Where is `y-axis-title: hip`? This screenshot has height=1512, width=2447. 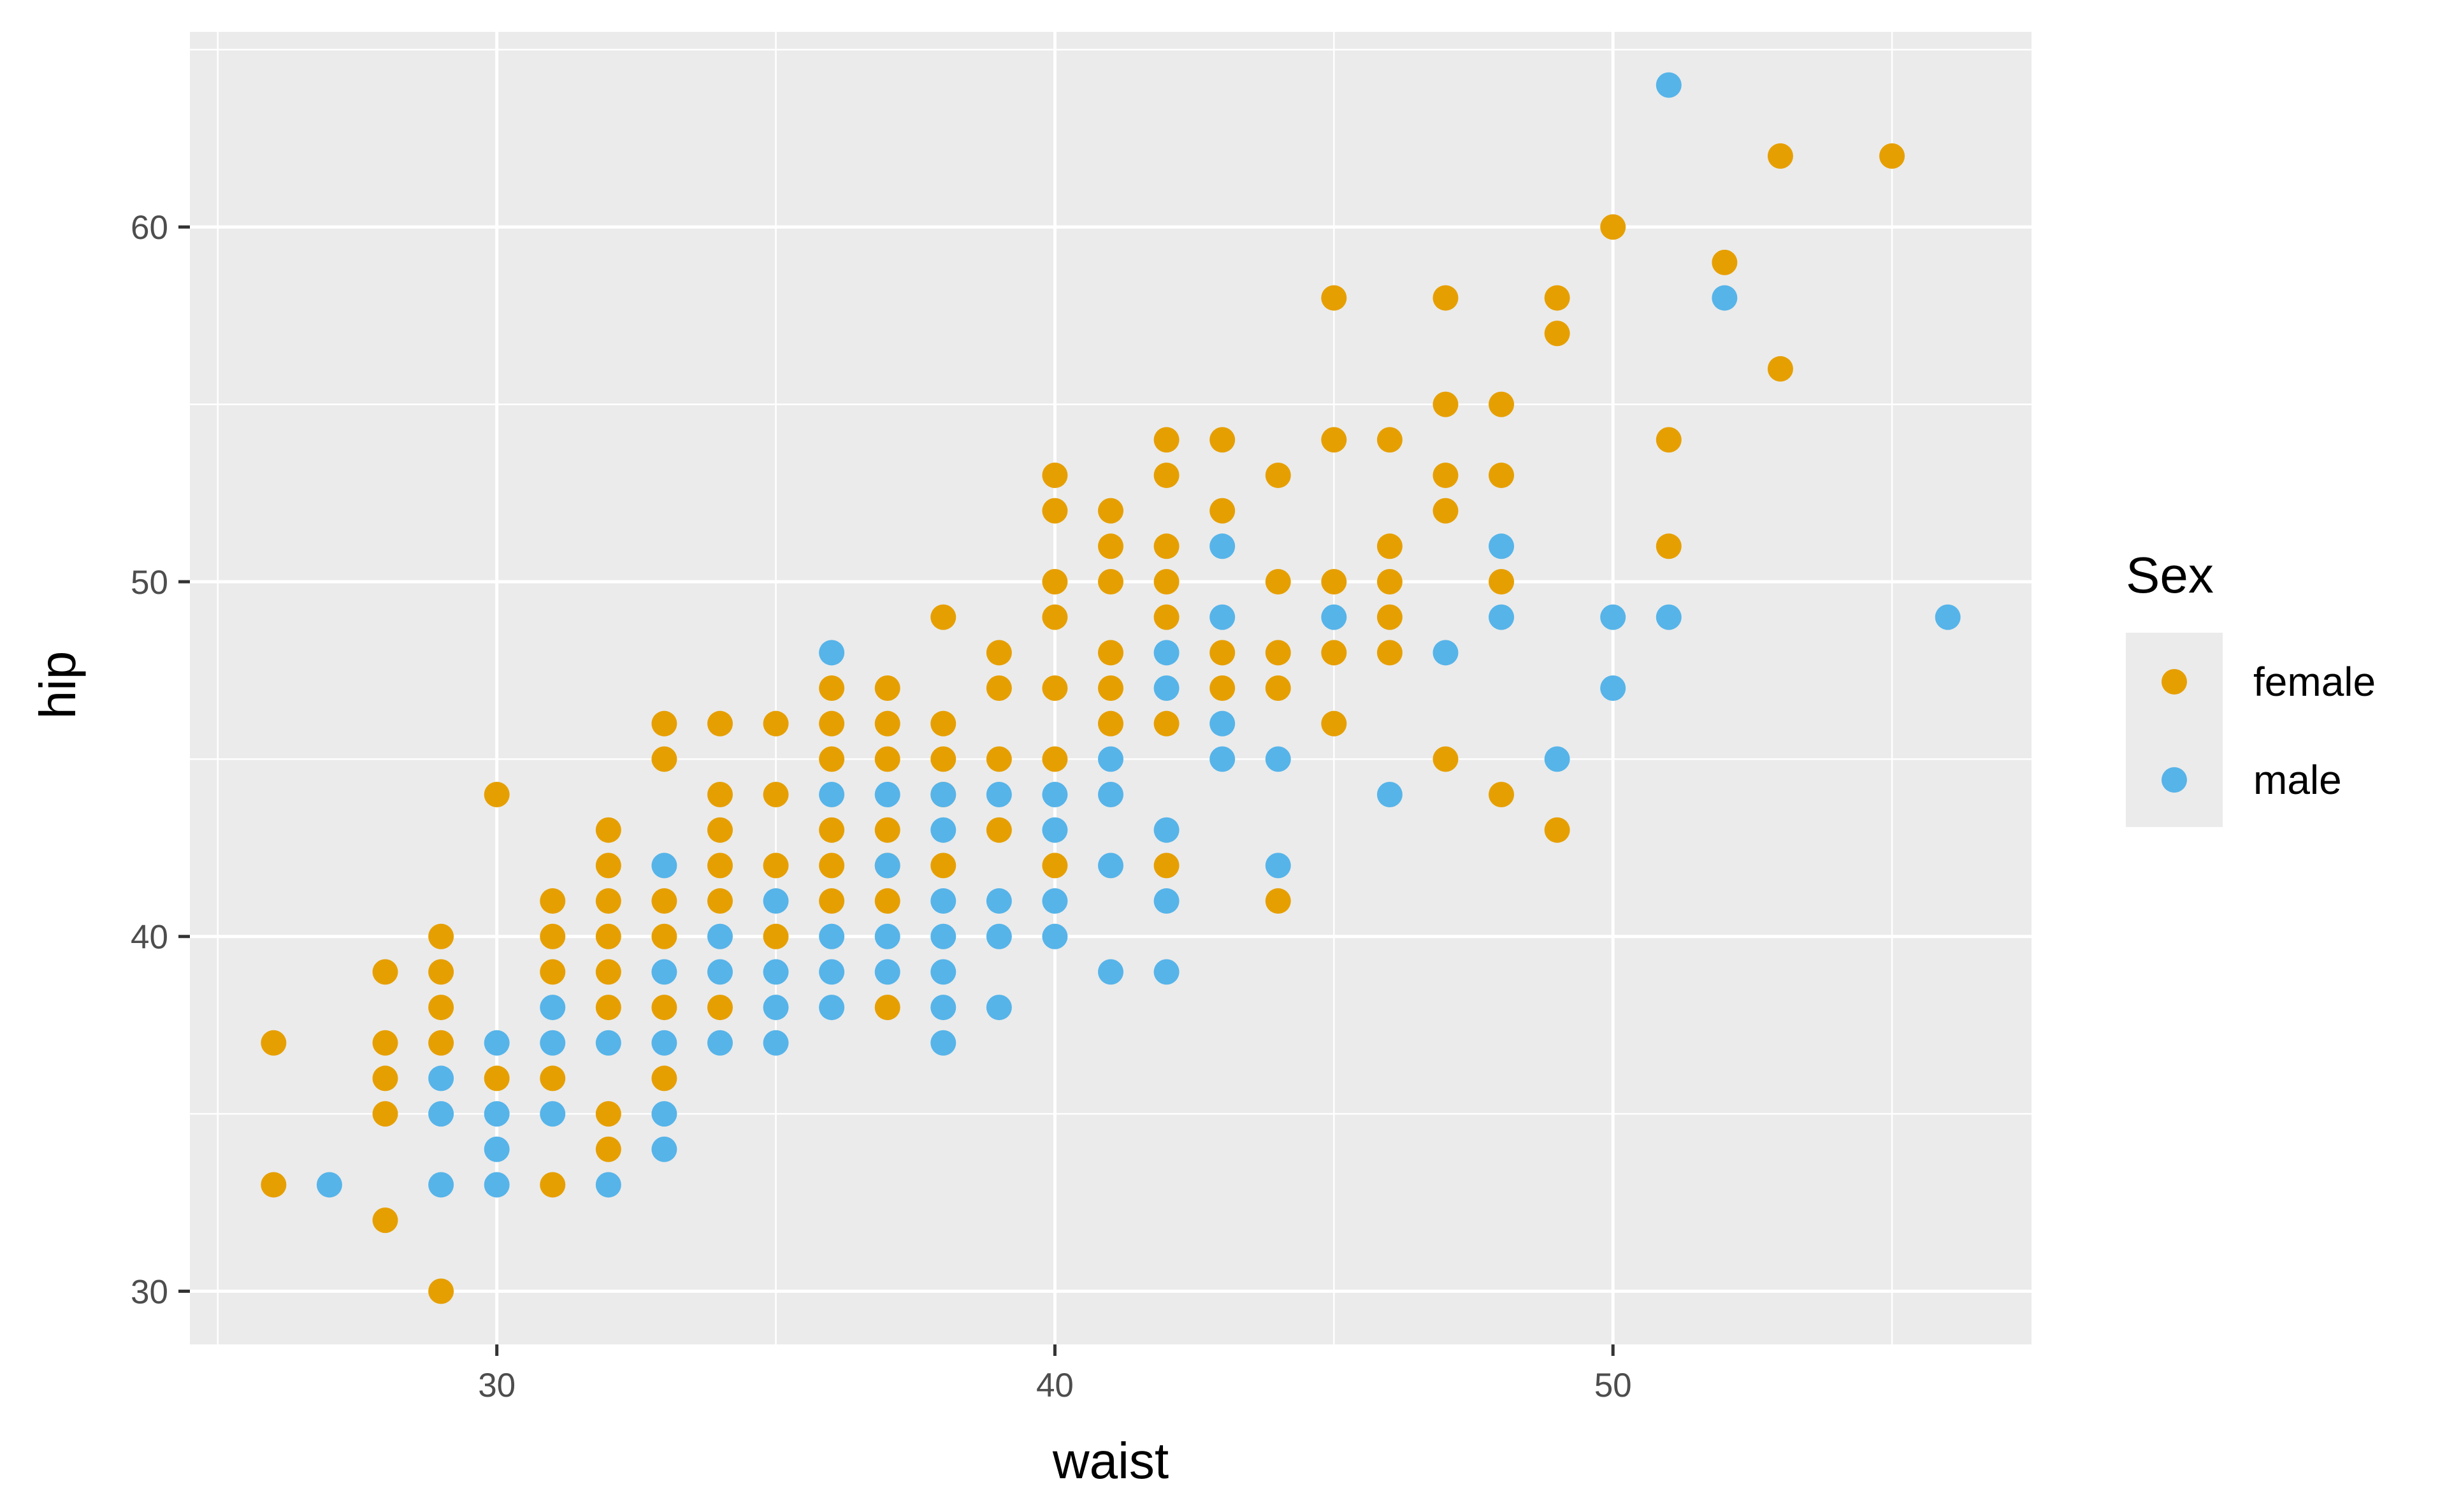
y-axis-title: hip is located at coordinates (57, 685).